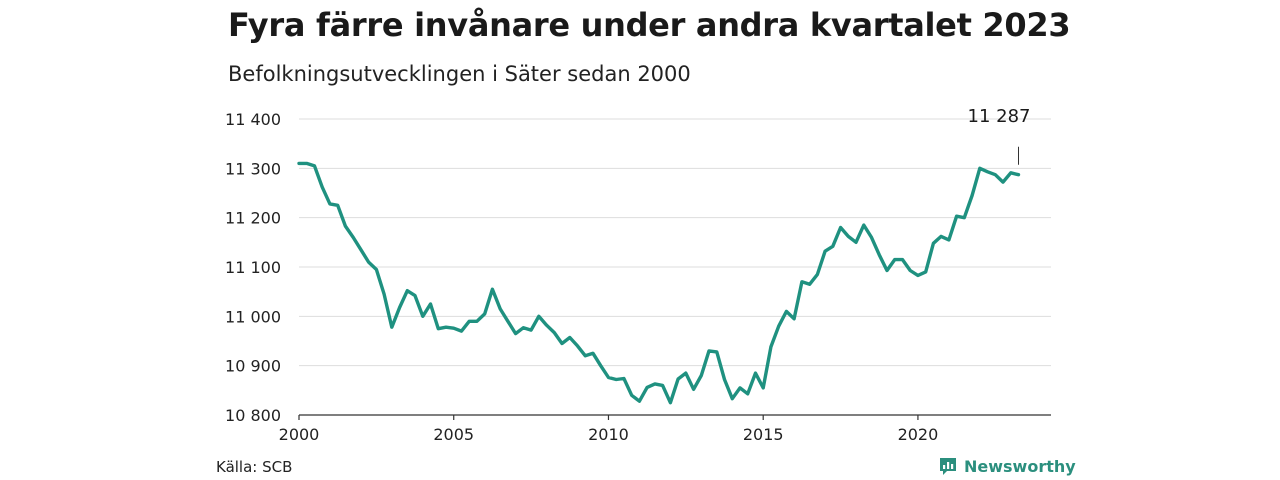 This screenshot has height=480, width=1280. I want to click on y-tick-label: 11 200, so click(253, 218).